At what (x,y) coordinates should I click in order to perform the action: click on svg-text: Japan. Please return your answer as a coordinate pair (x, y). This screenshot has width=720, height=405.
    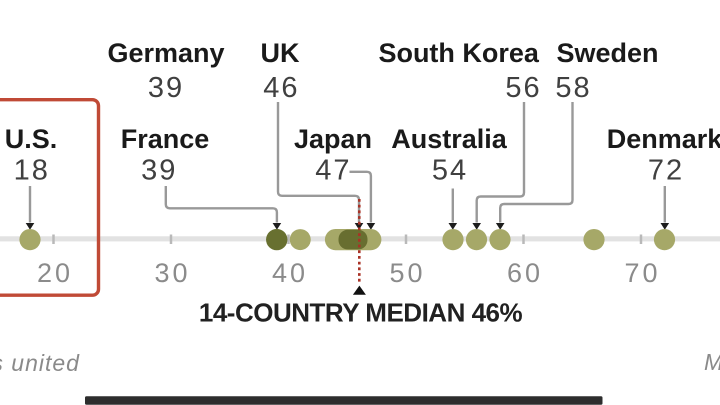
    Looking at the image, I should click on (333, 139).